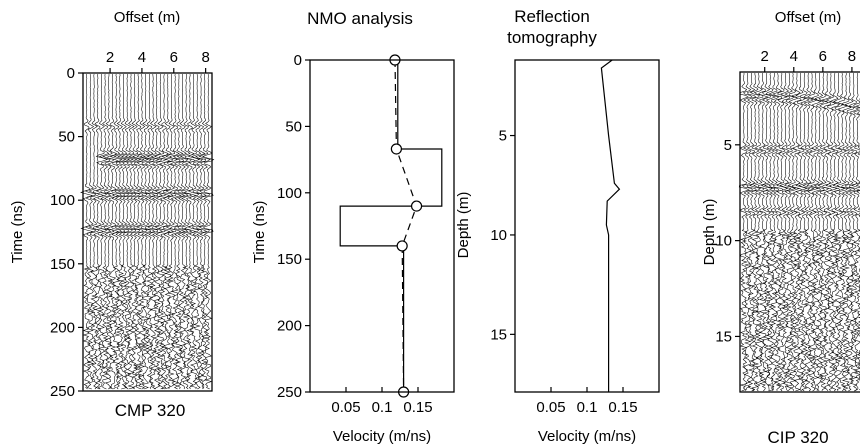 The height and width of the screenshot is (447, 860). I want to click on cmp-x-ticks: 2 4 6 8, so click(158, 61).